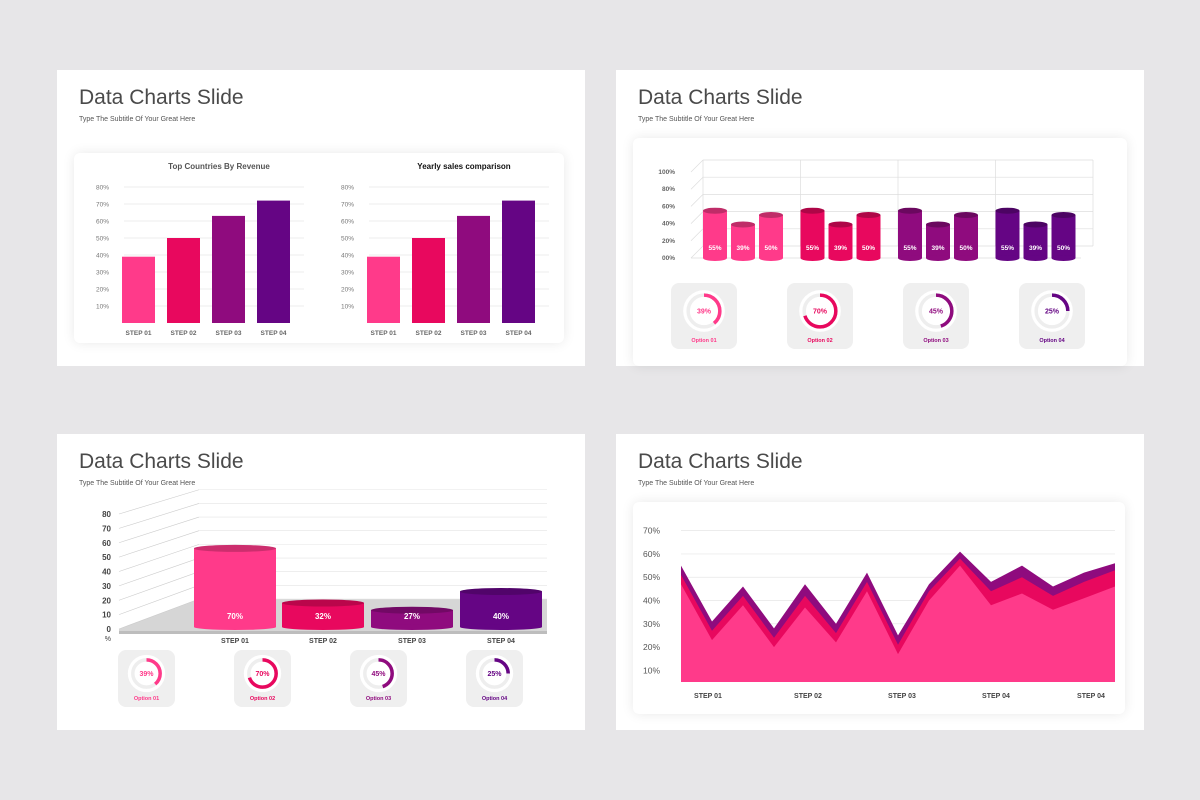 The image size is (1200, 800). I want to click on y-tick-label: 50, so click(106, 557).